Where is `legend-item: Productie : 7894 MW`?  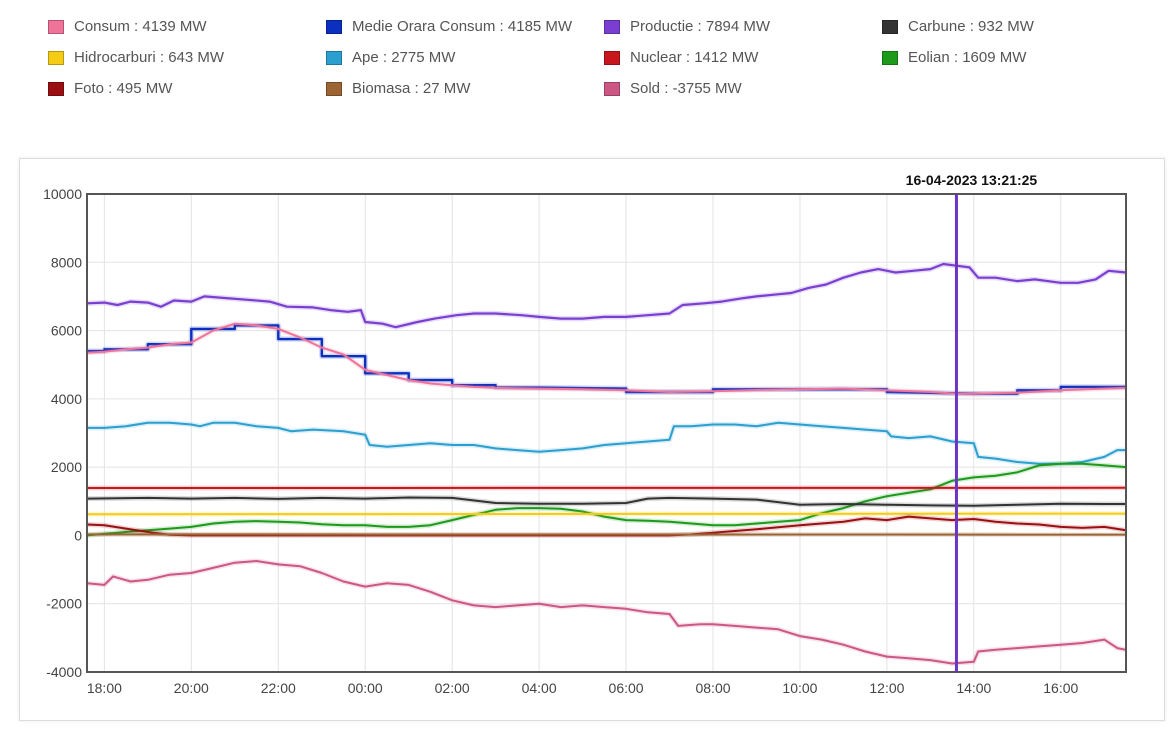
legend-item: Productie : 7894 MW is located at coordinates (687, 26).